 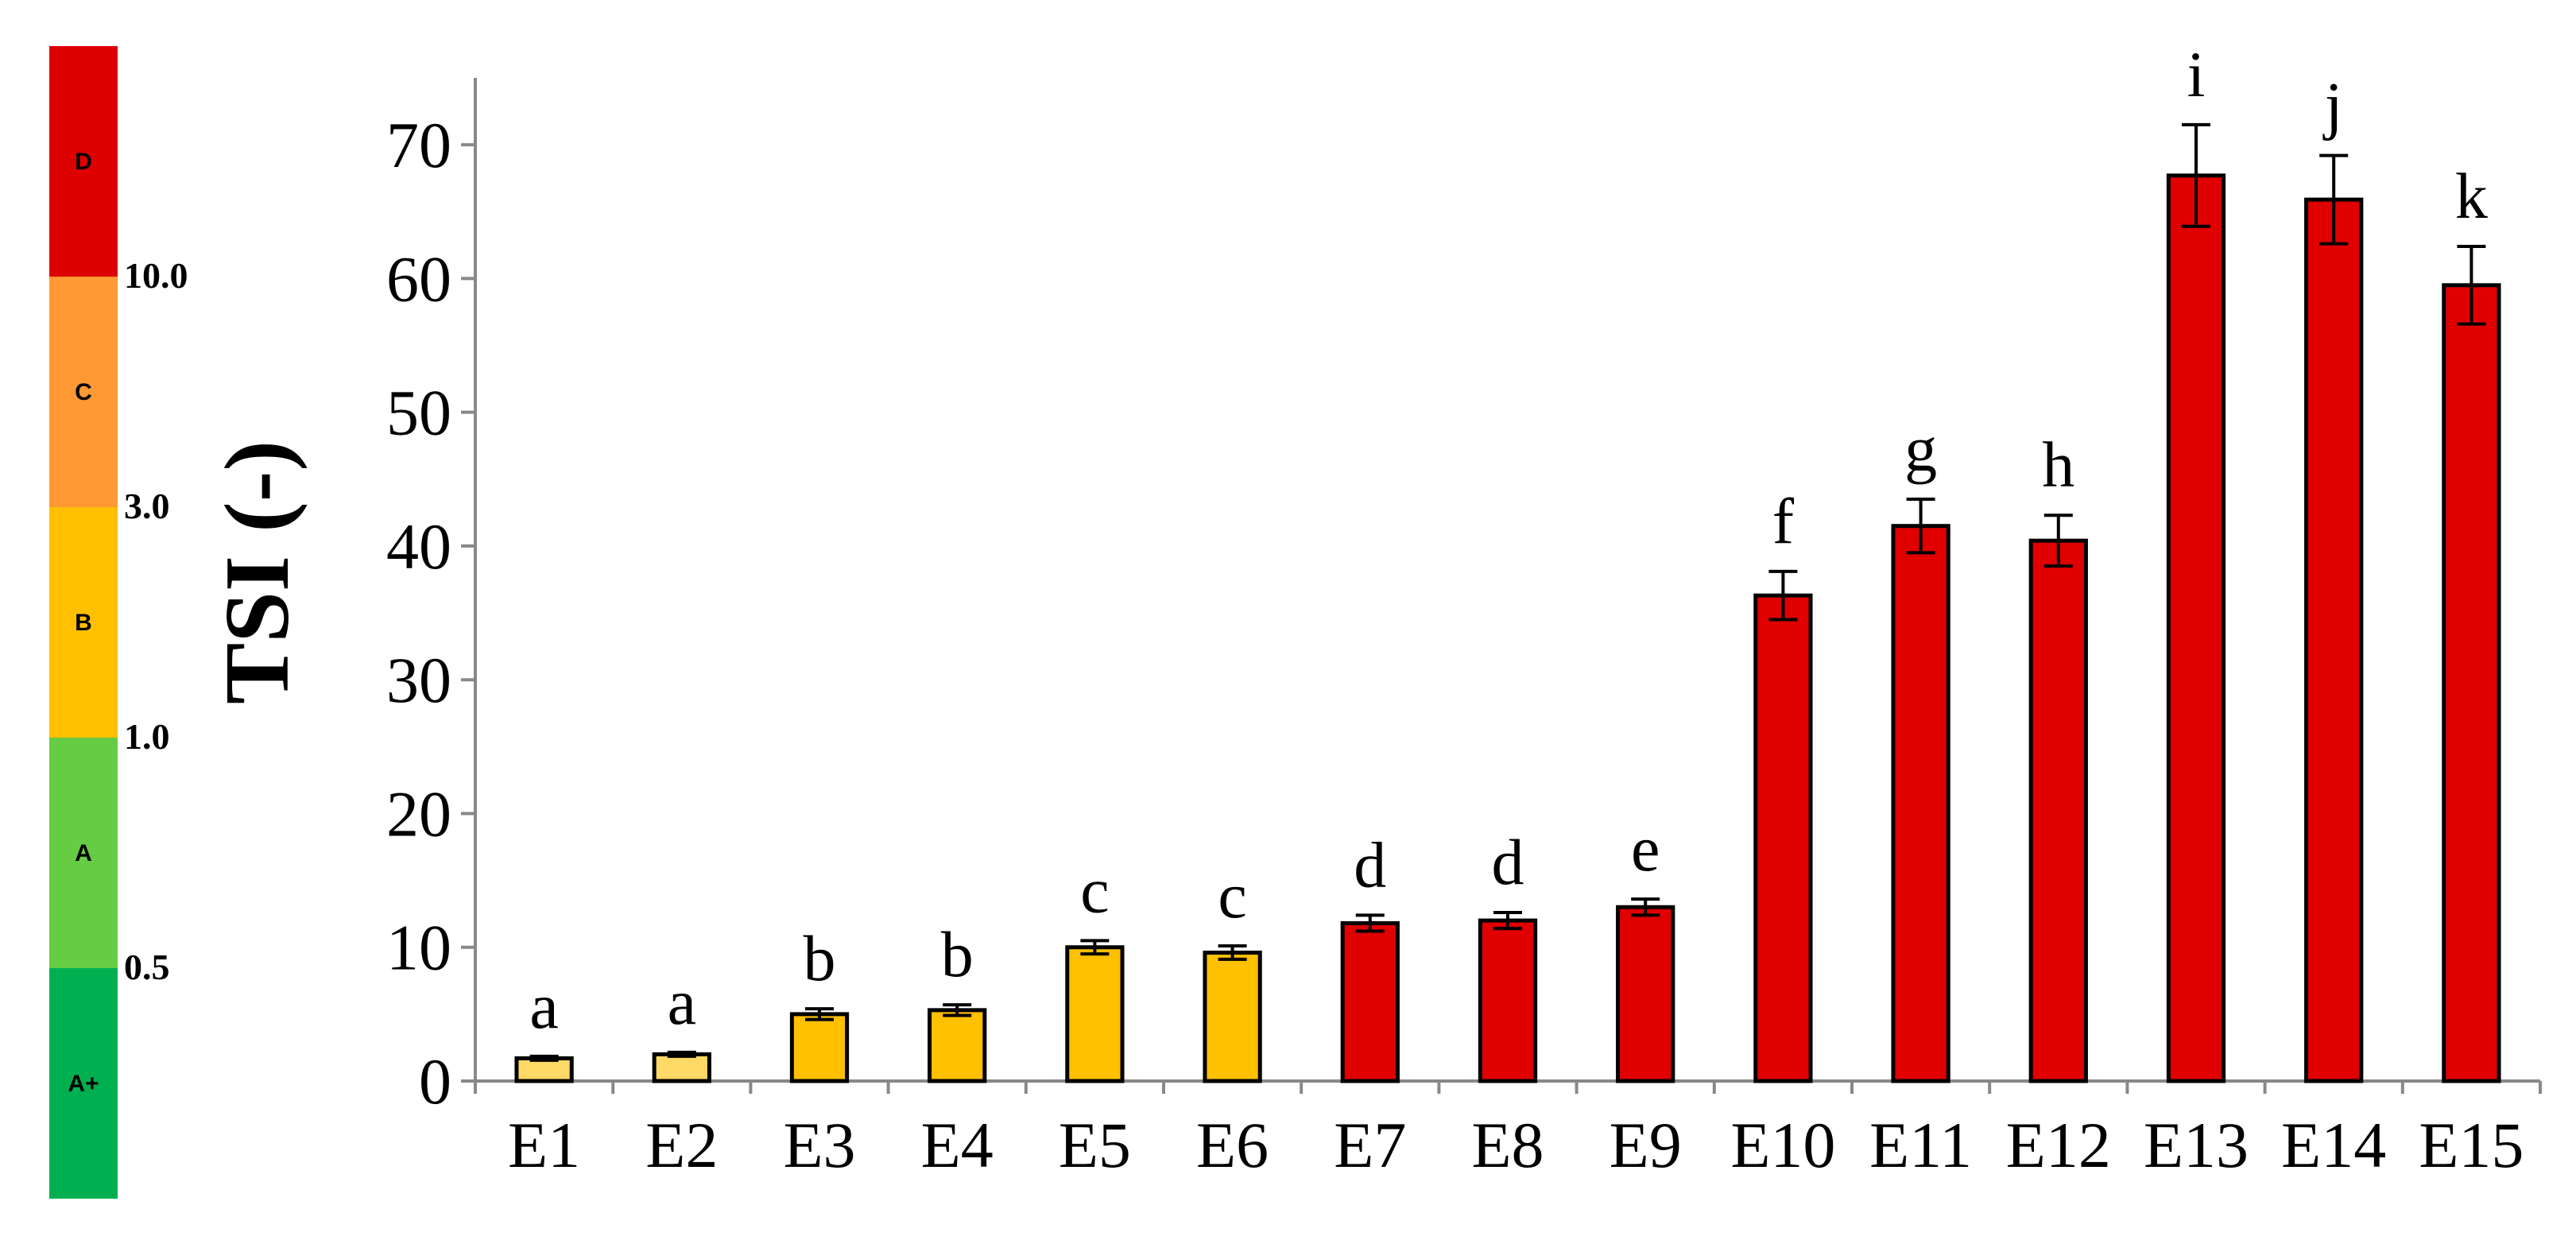 I want to click on bar-e7, so click(x=1370, y=1001).